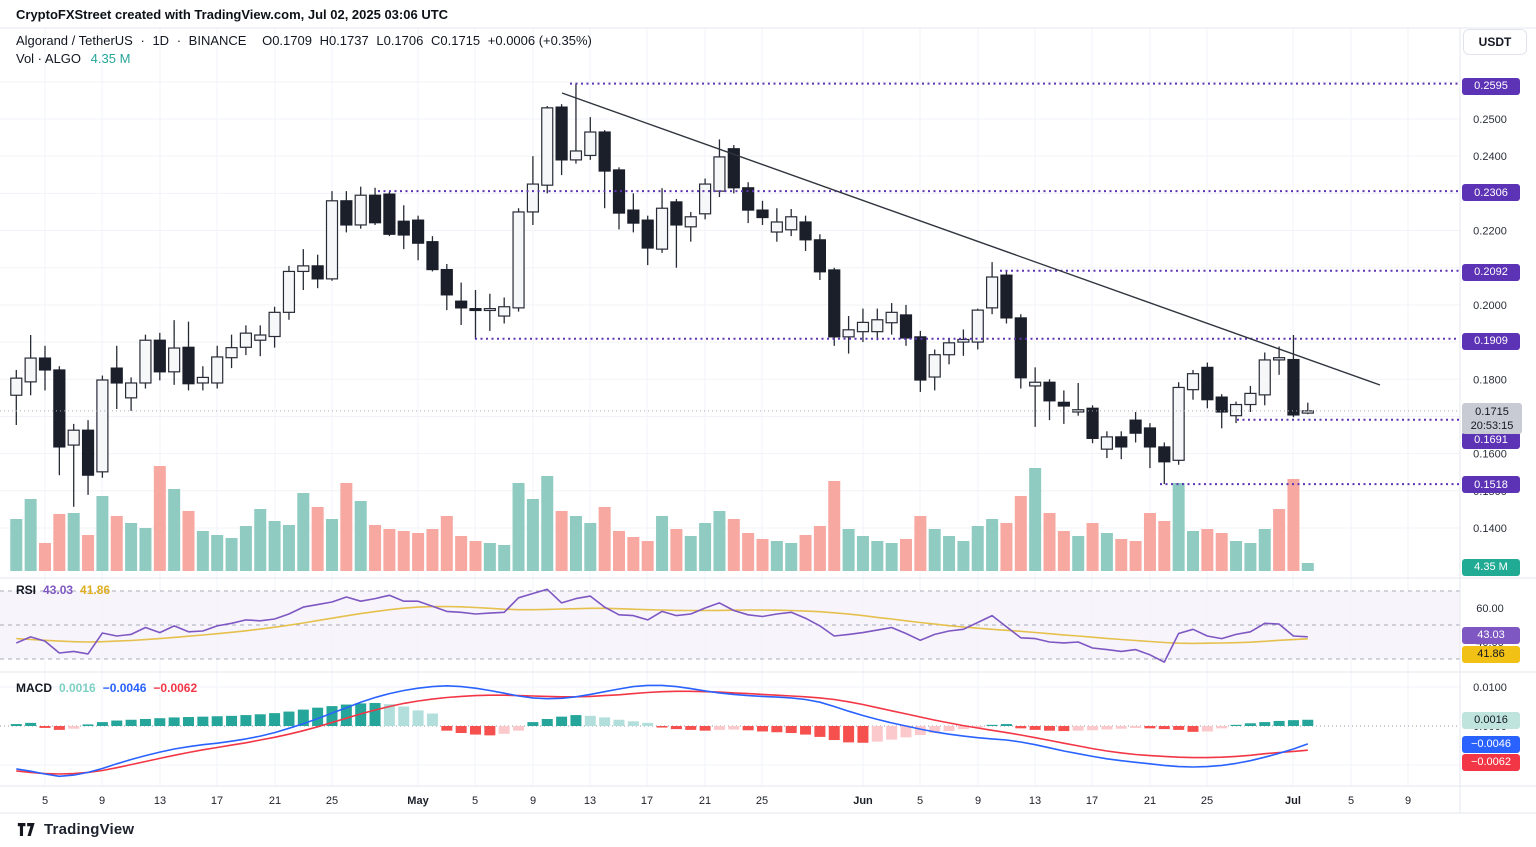 The image size is (1536, 847). What do you see at coordinates (1491, 635) in the screenshot?
I see `rsi-badge: 43.03` at bounding box center [1491, 635].